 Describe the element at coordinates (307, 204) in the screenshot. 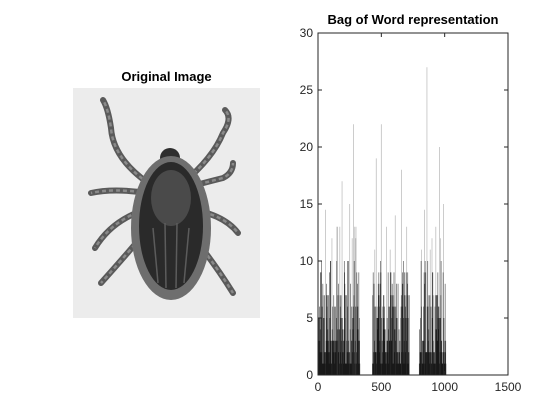

I see `y-tick-label: 15` at that location.